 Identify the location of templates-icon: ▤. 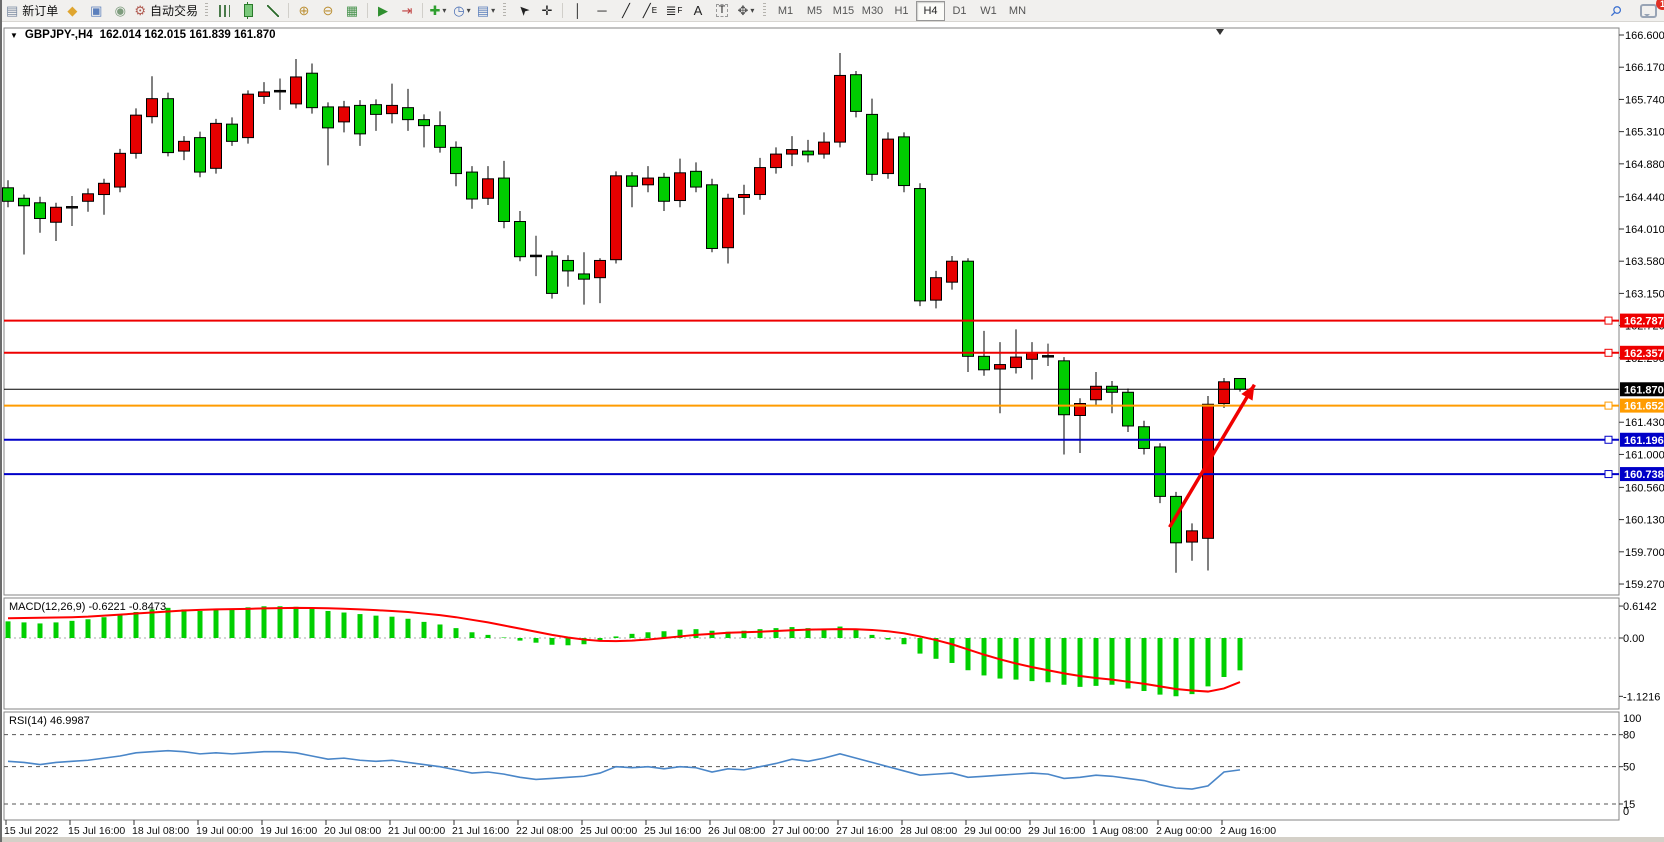
(483, 10).